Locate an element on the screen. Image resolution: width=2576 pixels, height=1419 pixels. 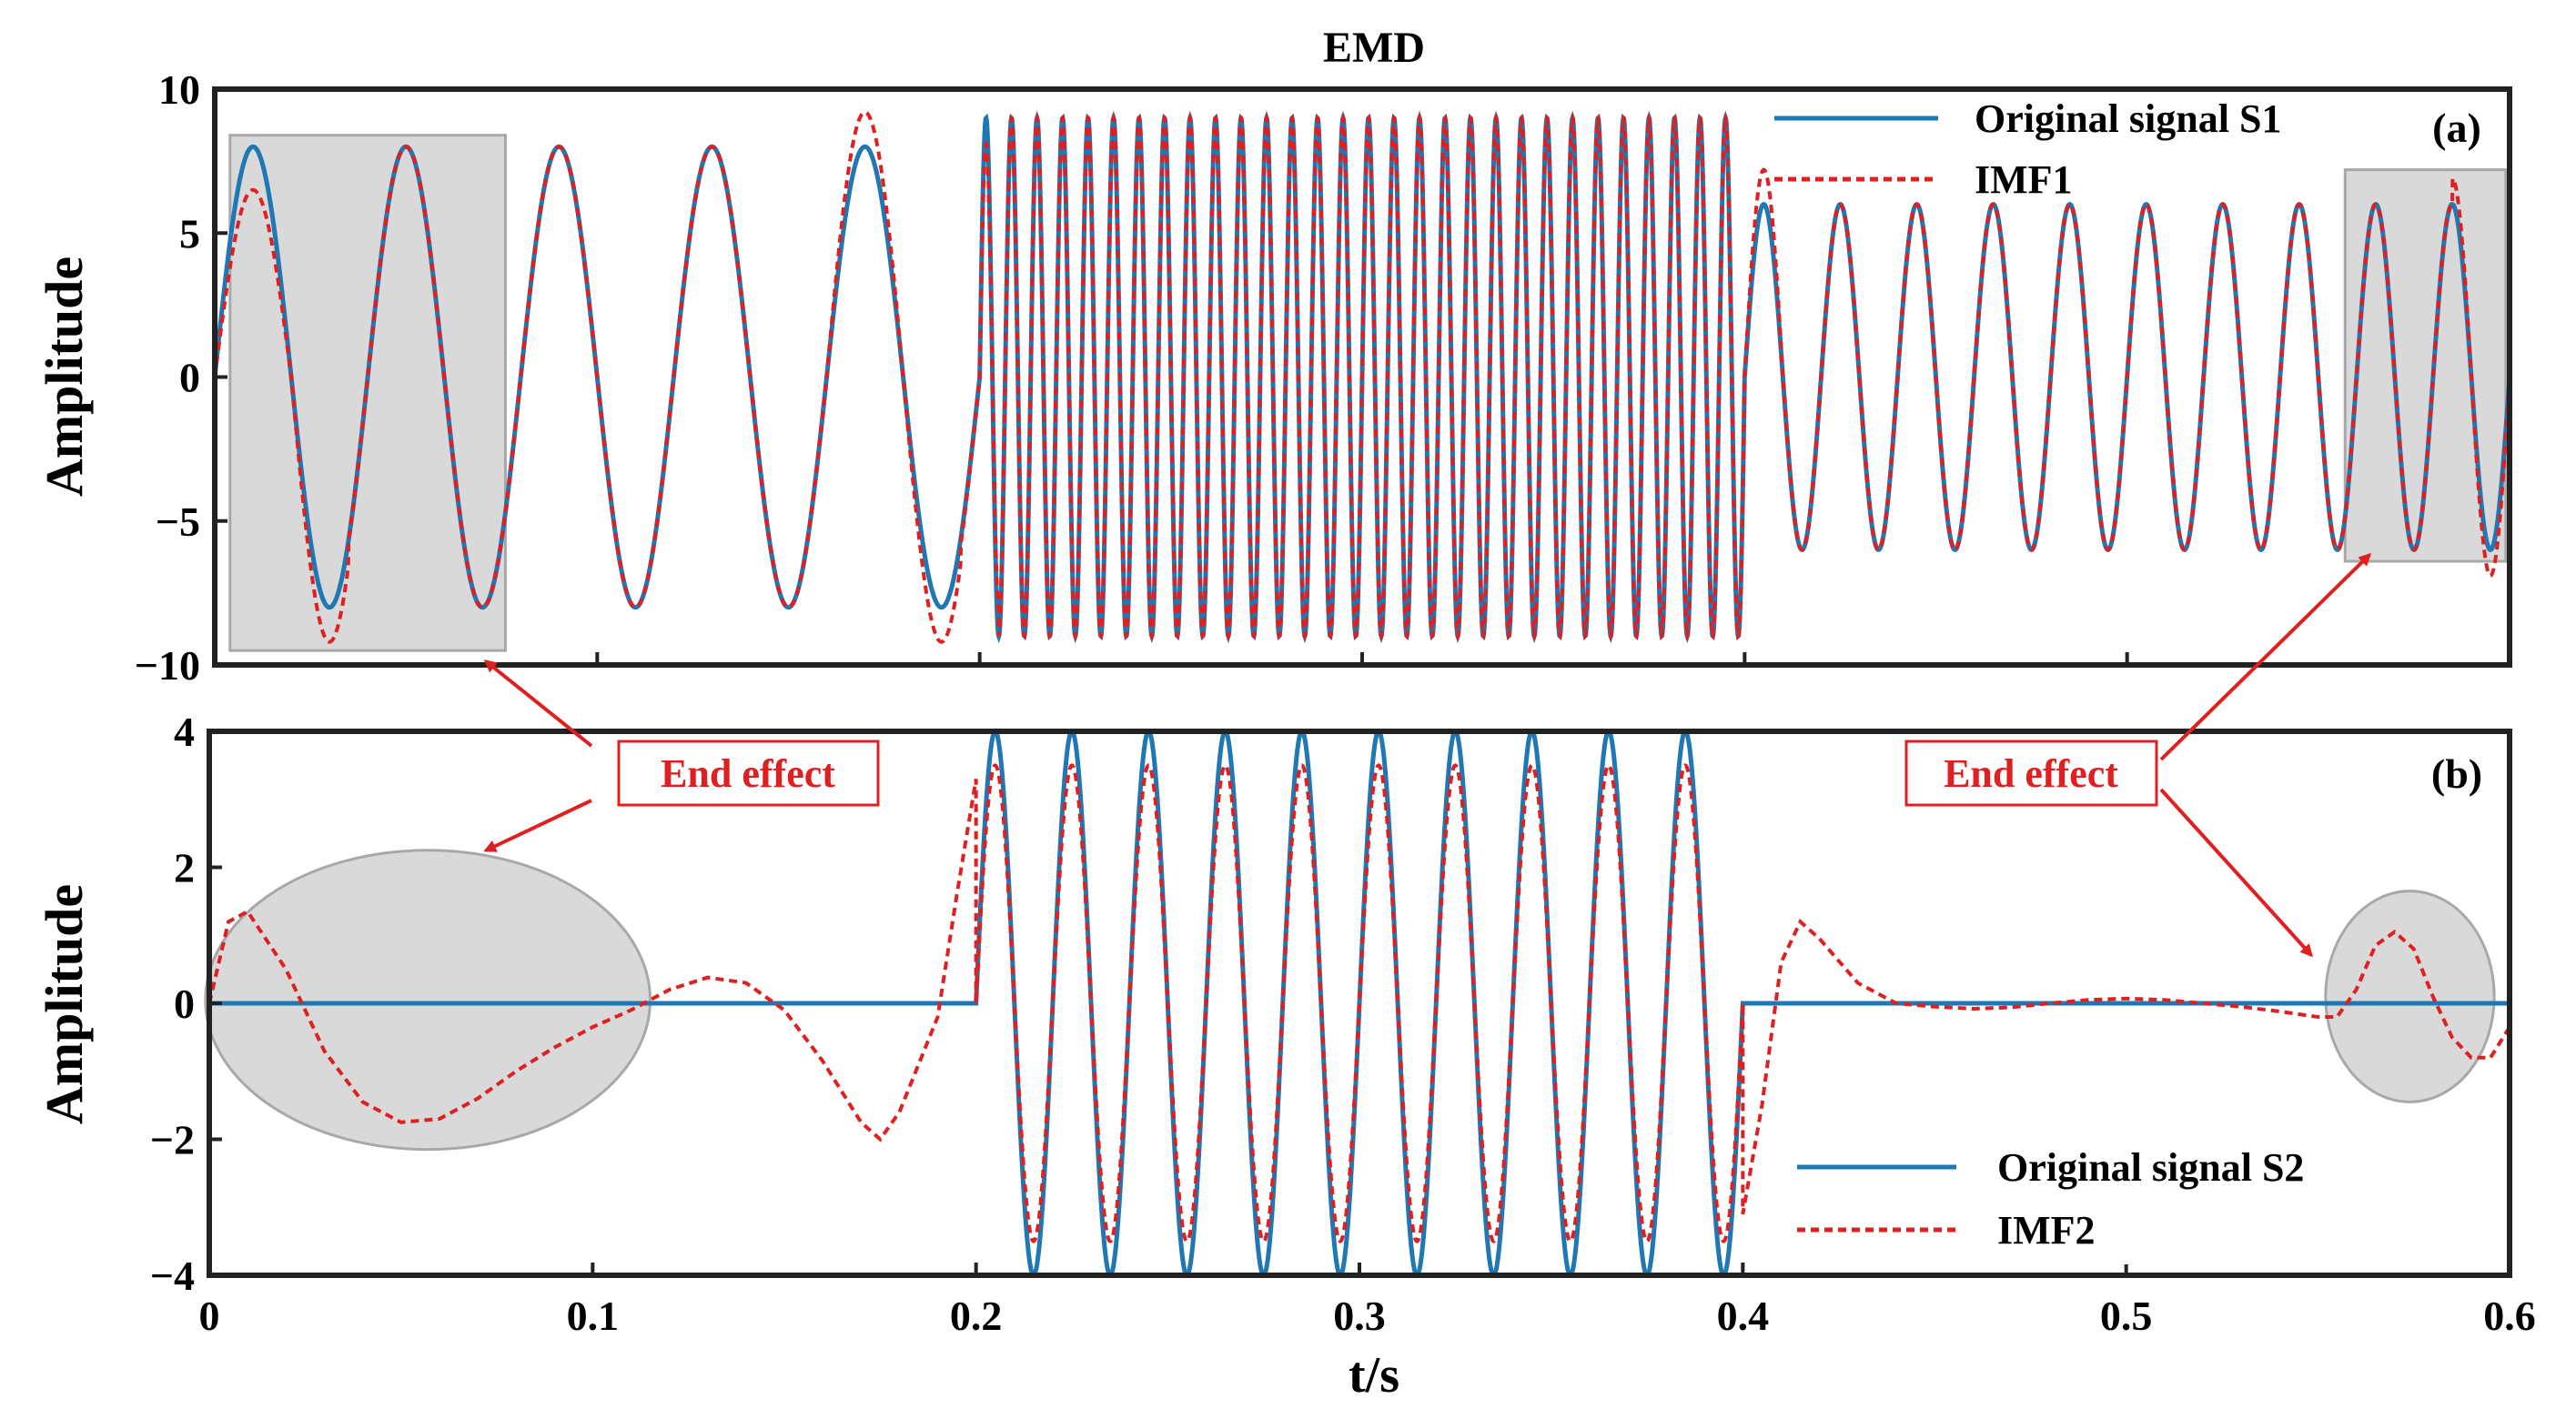
panel-b-label: (b) is located at coordinates (2456, 773).